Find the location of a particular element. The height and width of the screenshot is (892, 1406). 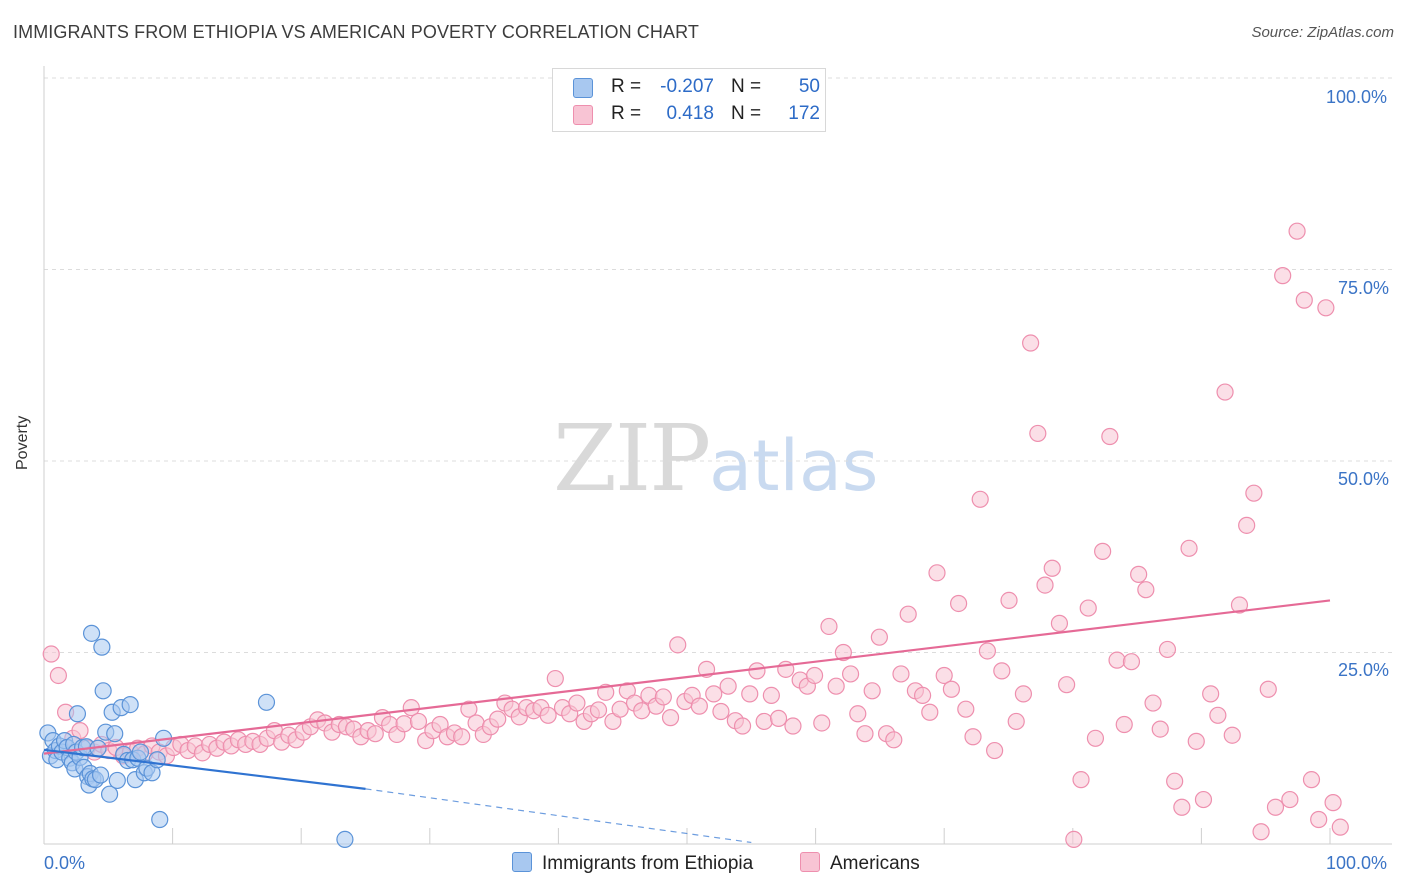

x-tick-max: 100.0% is located at coordinates (1357, 863).